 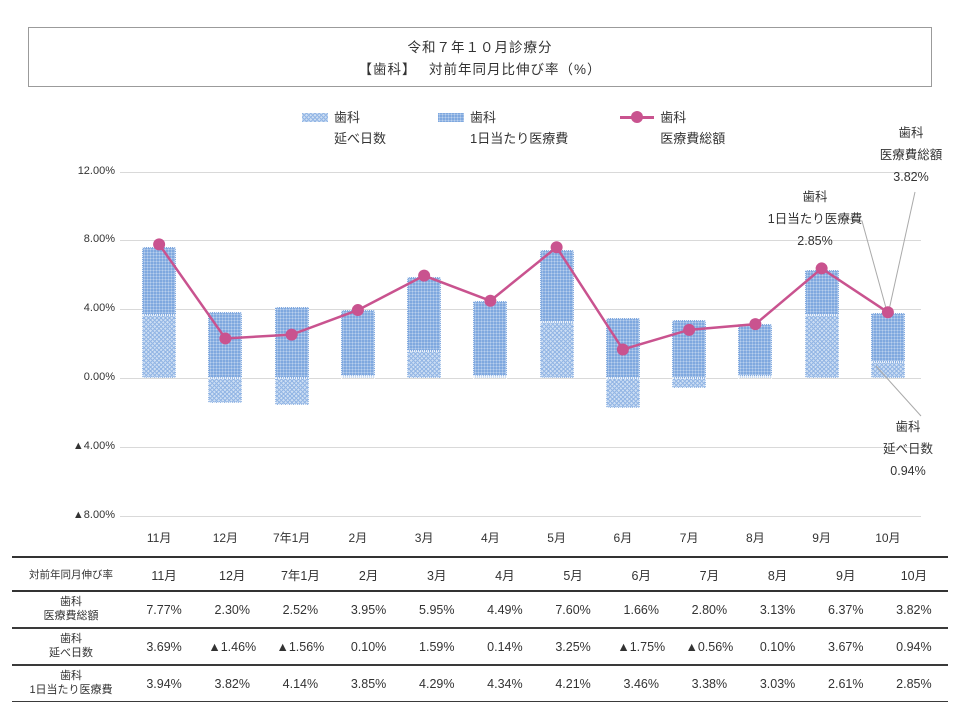 What do you see at coordinates (523, 297) in the screenshot?
I see `total-cost-line` at bounding box center [523, 297].